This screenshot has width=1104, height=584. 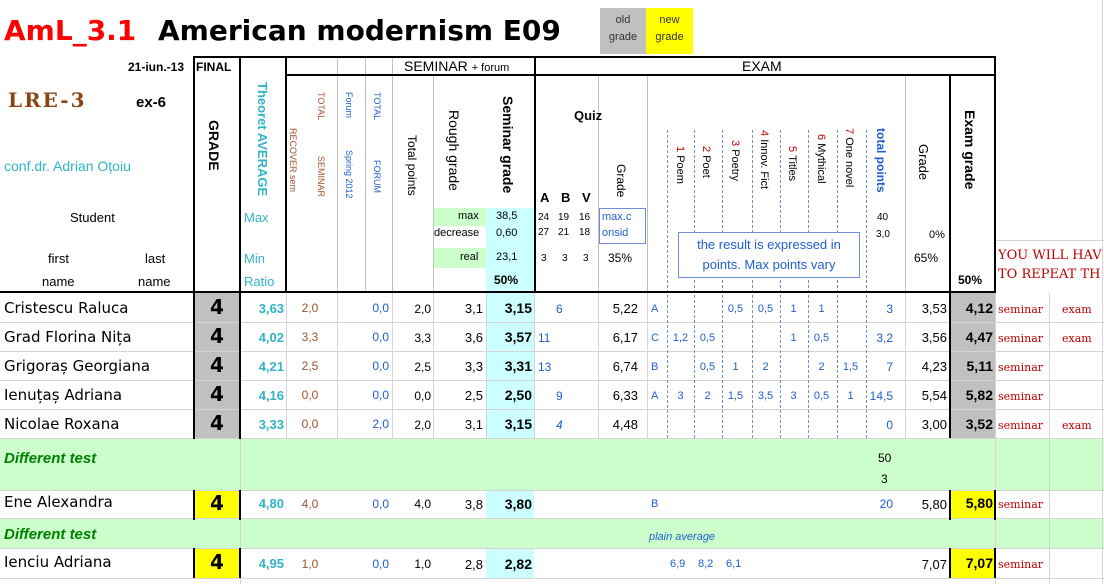 I want to click on total-points-exam-header: total points, so click(x=881, y=160).